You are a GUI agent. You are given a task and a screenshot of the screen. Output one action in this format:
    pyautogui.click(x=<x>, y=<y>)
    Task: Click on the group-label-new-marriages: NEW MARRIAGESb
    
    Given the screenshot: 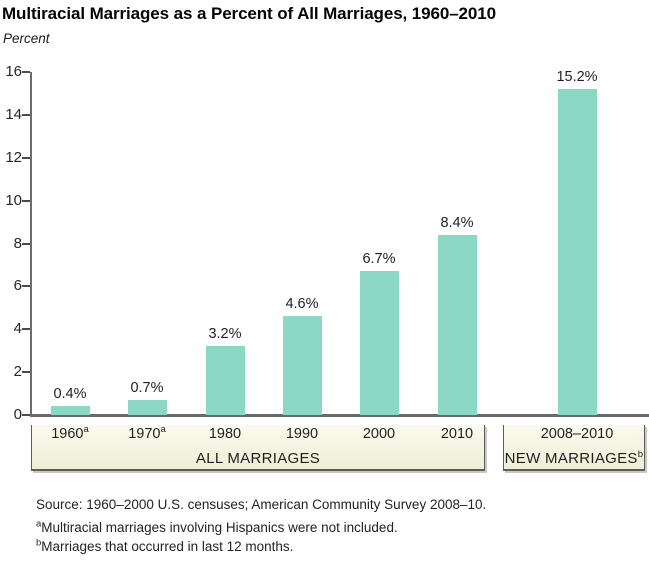 What is the action you would take?
    pyautogui.click(x=574, y=458)
    